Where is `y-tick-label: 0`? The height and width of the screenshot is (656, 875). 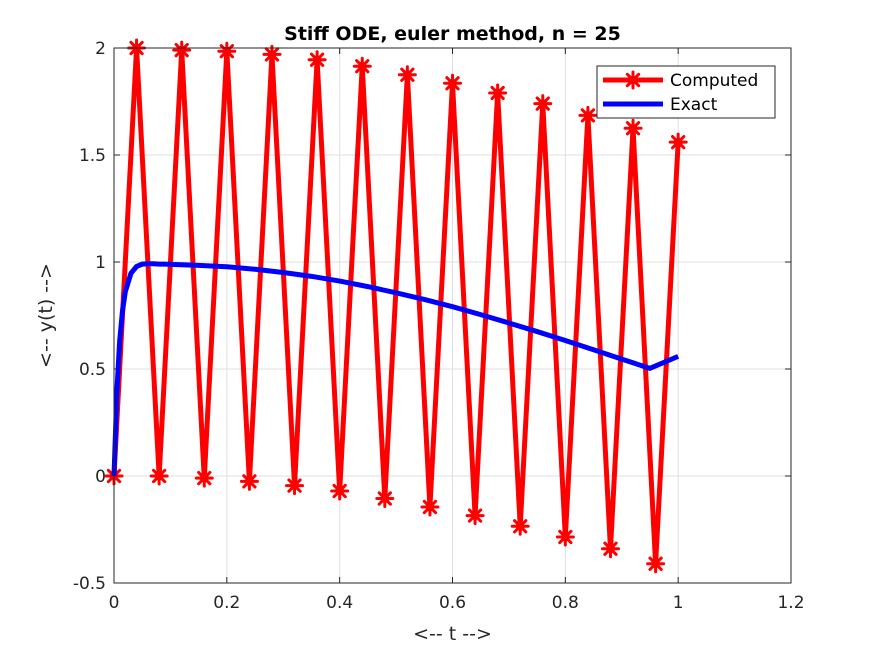 y-tick-label: 0 is located at coordinates (100, 477).